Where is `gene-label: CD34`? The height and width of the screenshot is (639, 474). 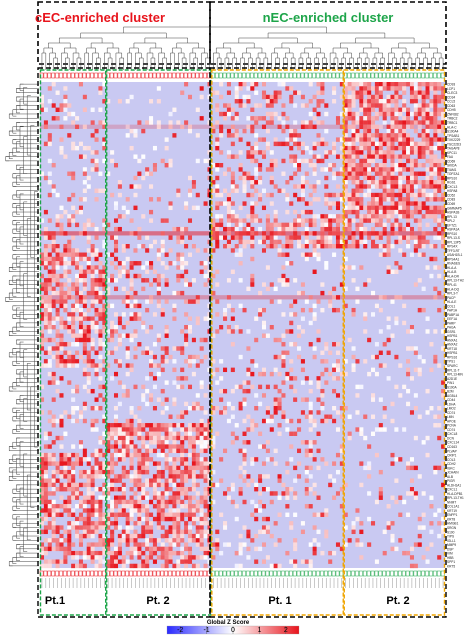
gene-label: CD34 is located at coordinates (451, 97).